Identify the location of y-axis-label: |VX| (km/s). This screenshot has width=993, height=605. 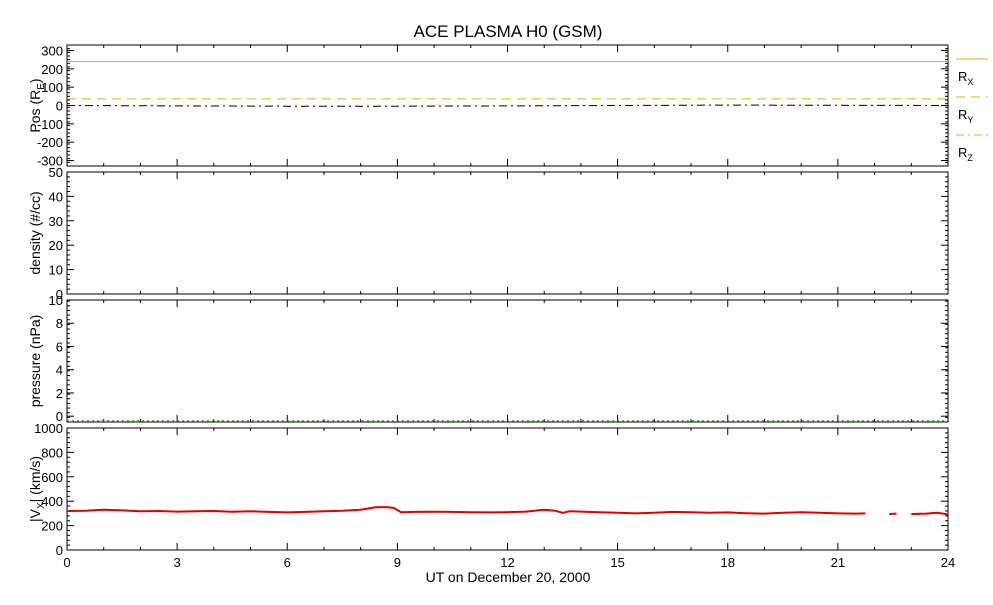
(37, 489).